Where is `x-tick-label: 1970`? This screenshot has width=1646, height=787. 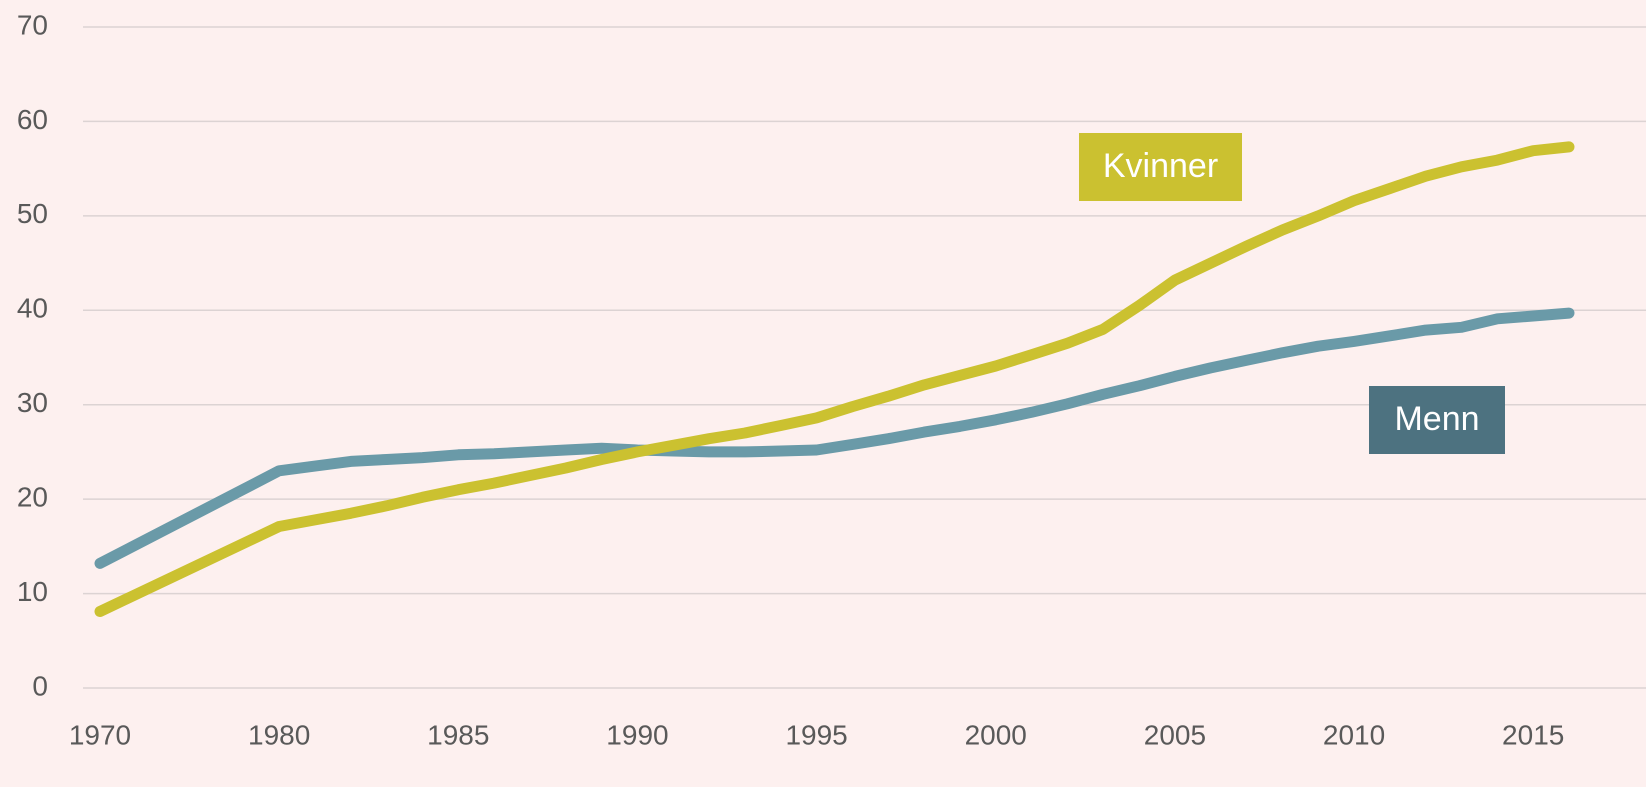 x-tick-label: 1970 is located at coordinates (100, 734).